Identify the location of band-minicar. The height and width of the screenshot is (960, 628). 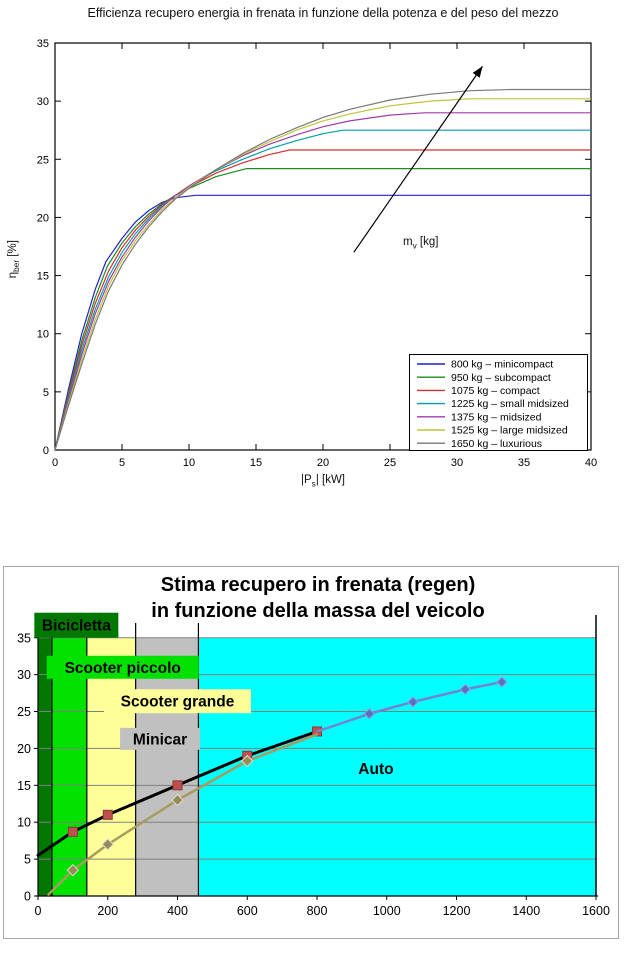
(167, 766).